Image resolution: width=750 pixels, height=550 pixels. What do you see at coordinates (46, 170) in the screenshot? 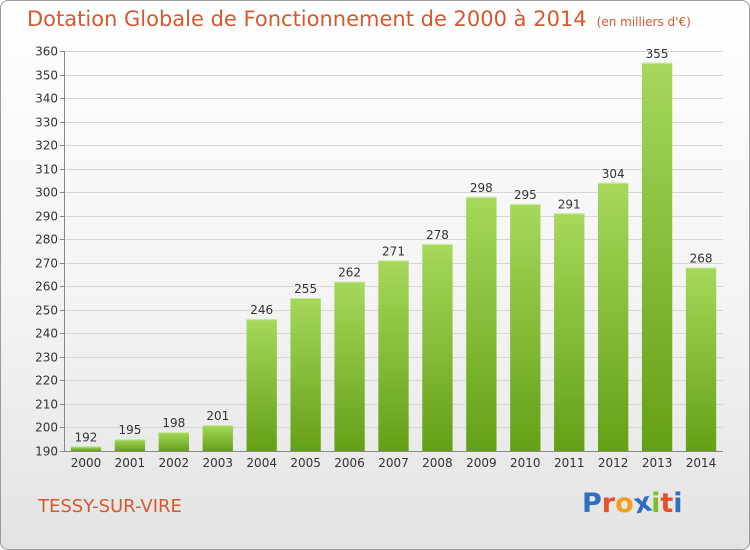
I see `y-tick-label: 310` at bounding box center [46, 170].